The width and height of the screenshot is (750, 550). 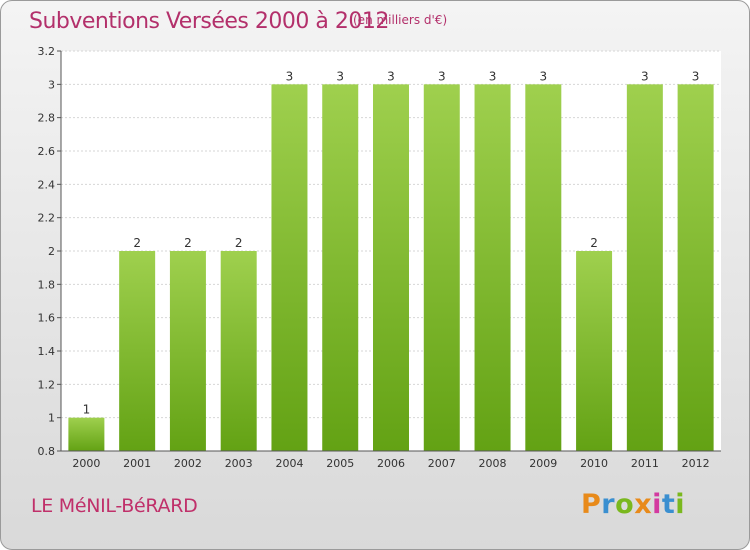 I want to click on y-tick-label: 2, so click(x=51, y=251).